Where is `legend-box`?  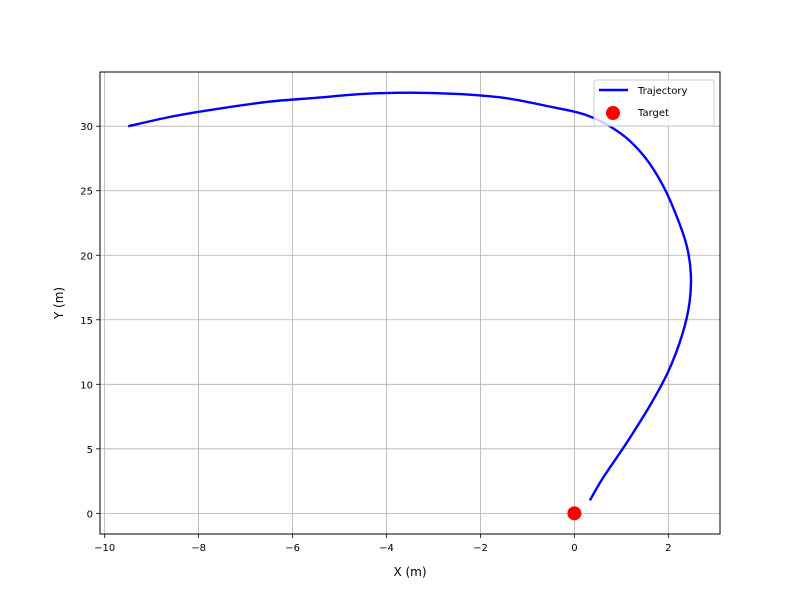
legend-box is located at coordinates (654, 103).